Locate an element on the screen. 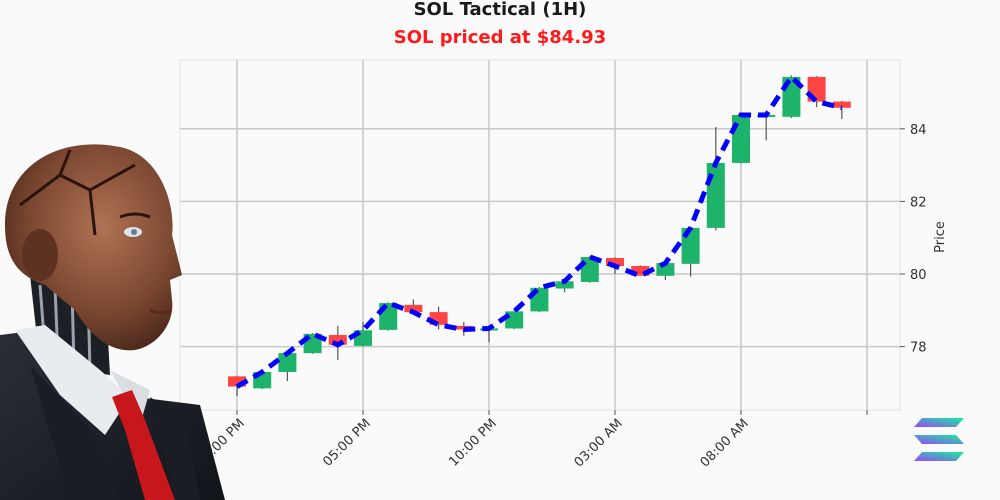  x-tick-label: 10:00 PM is located at coordinates (472, 442).